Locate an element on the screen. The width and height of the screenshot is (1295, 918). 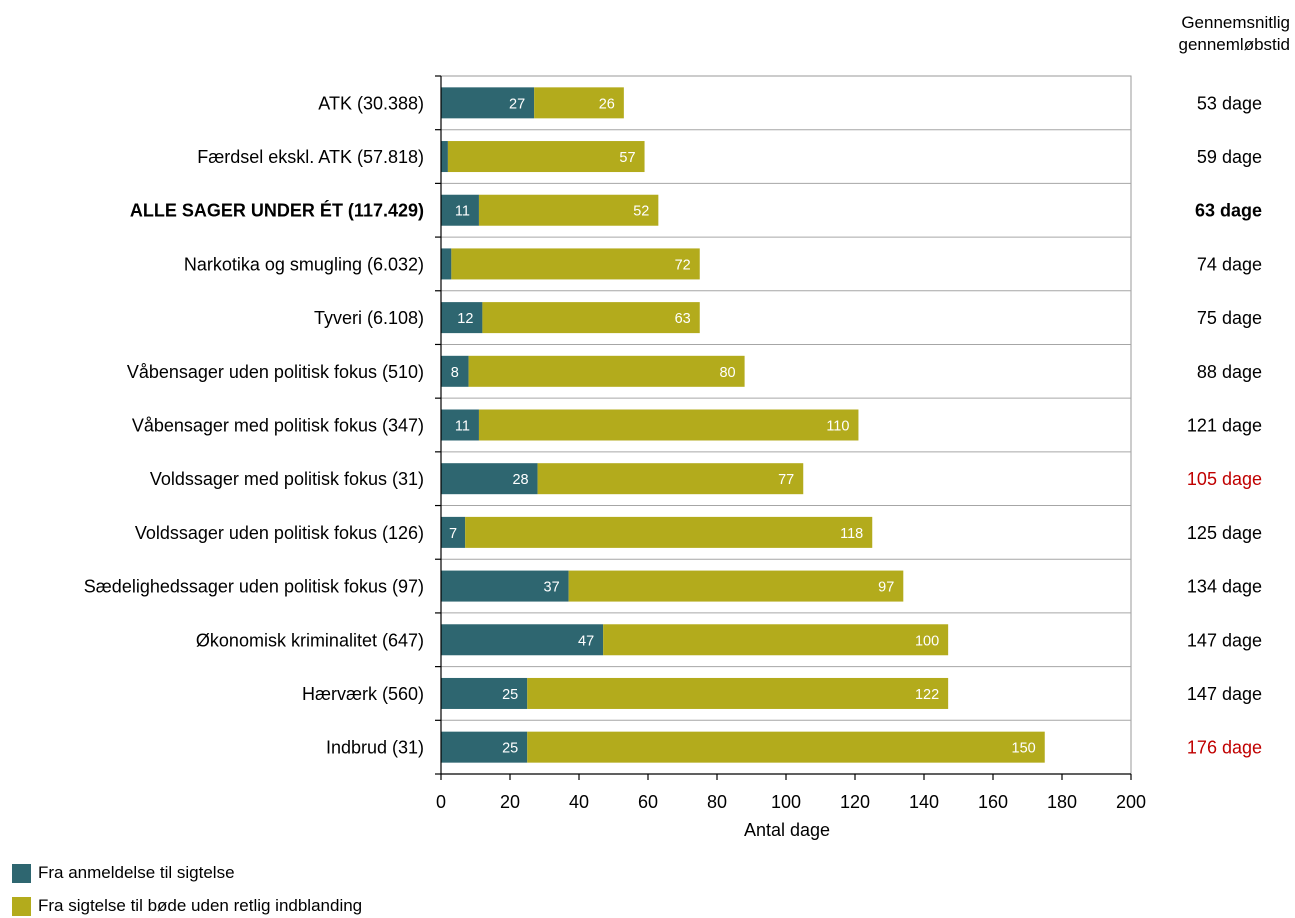
category-label: ALLE SAGER UNDER ÉT (117.429) is located at coordinates (277, 210).